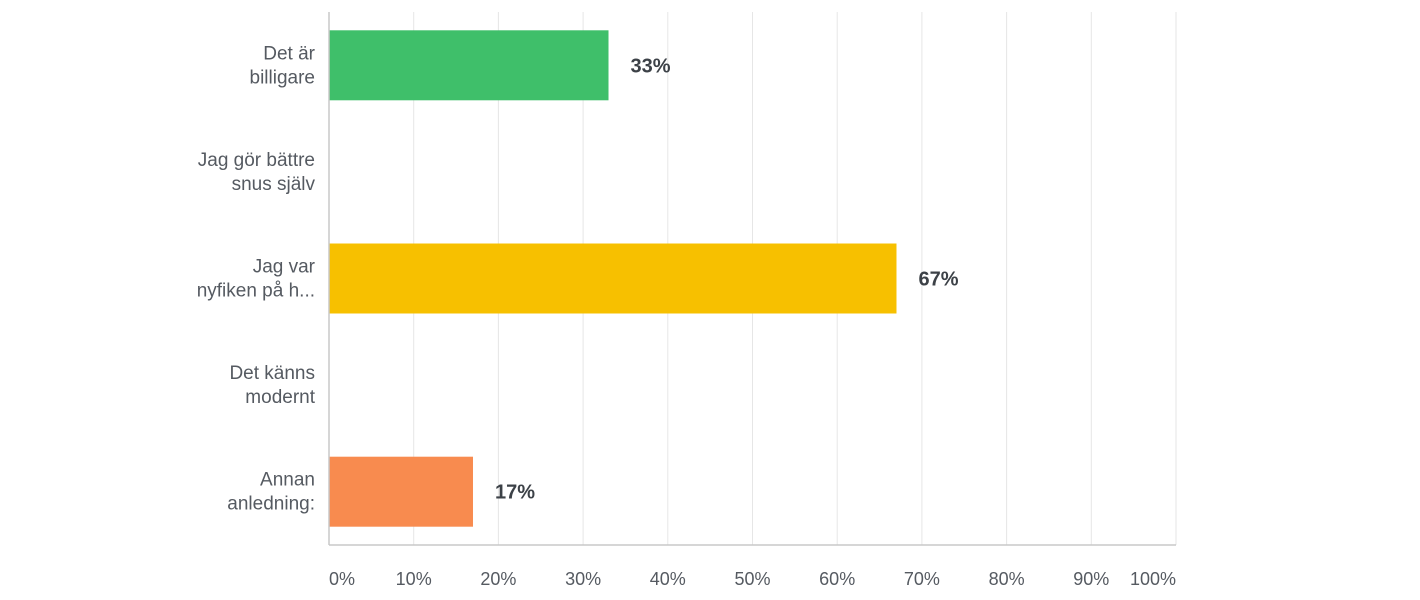 This screenshot has width=1420, height=600. Describe the element at coordinates (938, 280) in the screenshot. I see `data-label: 67%` at that location.